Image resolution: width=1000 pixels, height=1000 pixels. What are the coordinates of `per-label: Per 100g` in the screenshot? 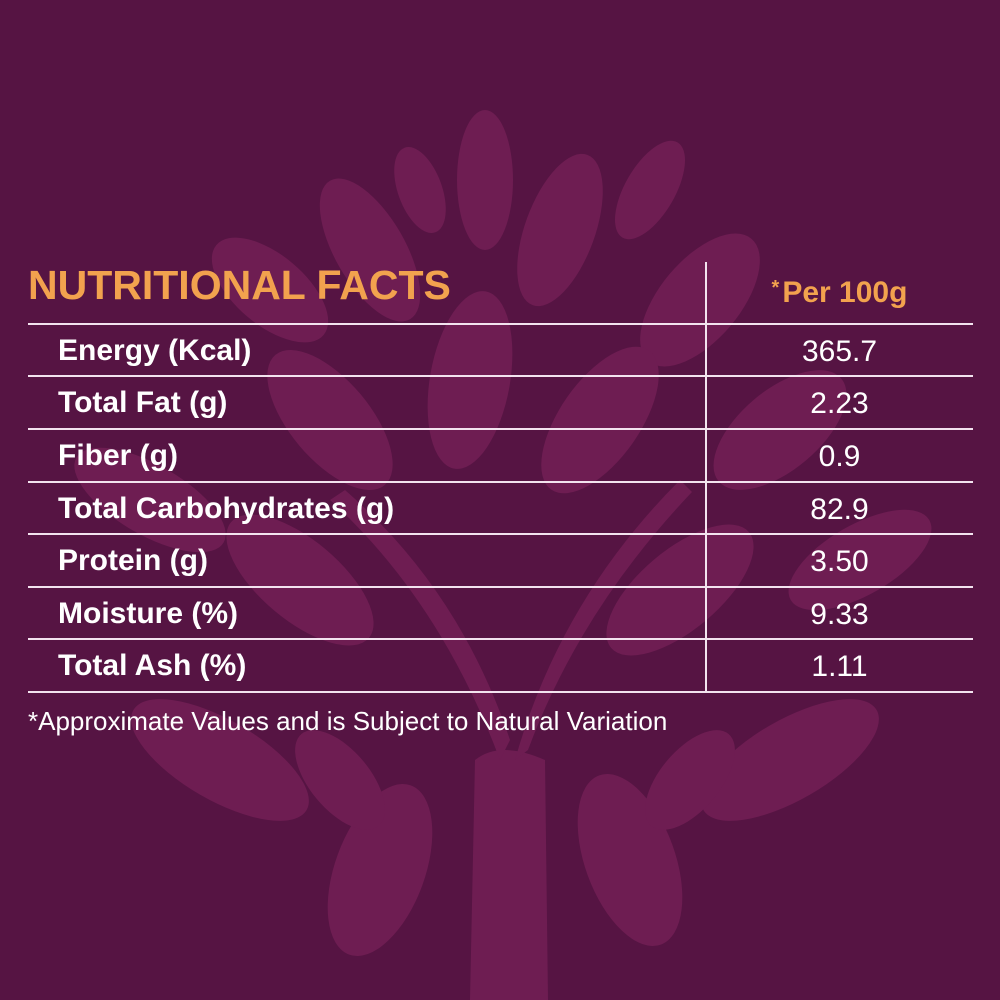 It's located at (845, 292).